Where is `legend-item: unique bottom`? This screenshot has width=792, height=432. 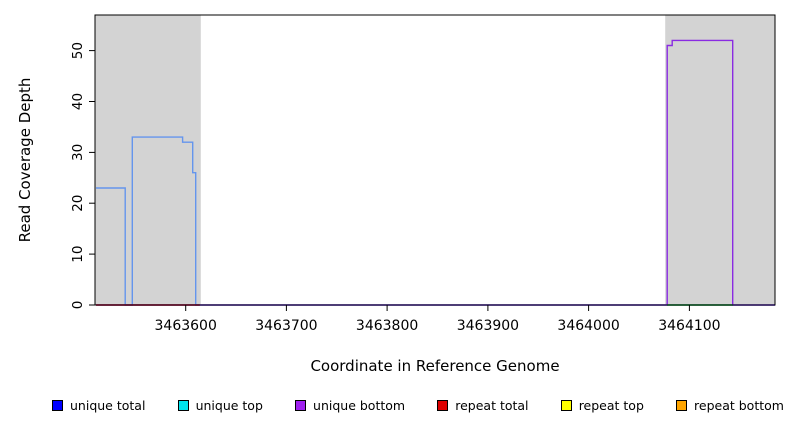 legend-item: unique bottom is located at coordinates (350, 405).